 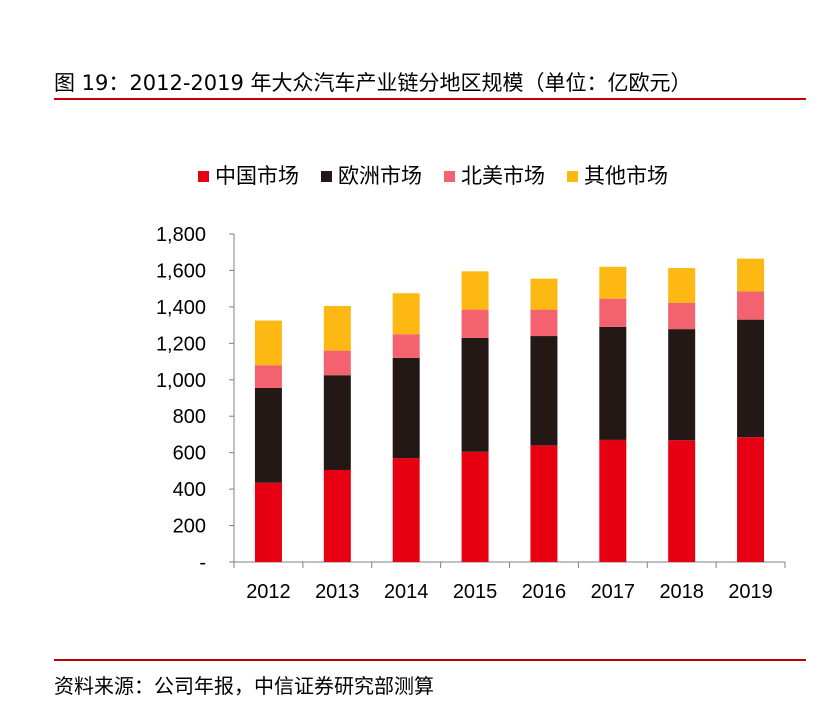 I want to click on legend-swatch-other, so click(x=572, y=176).